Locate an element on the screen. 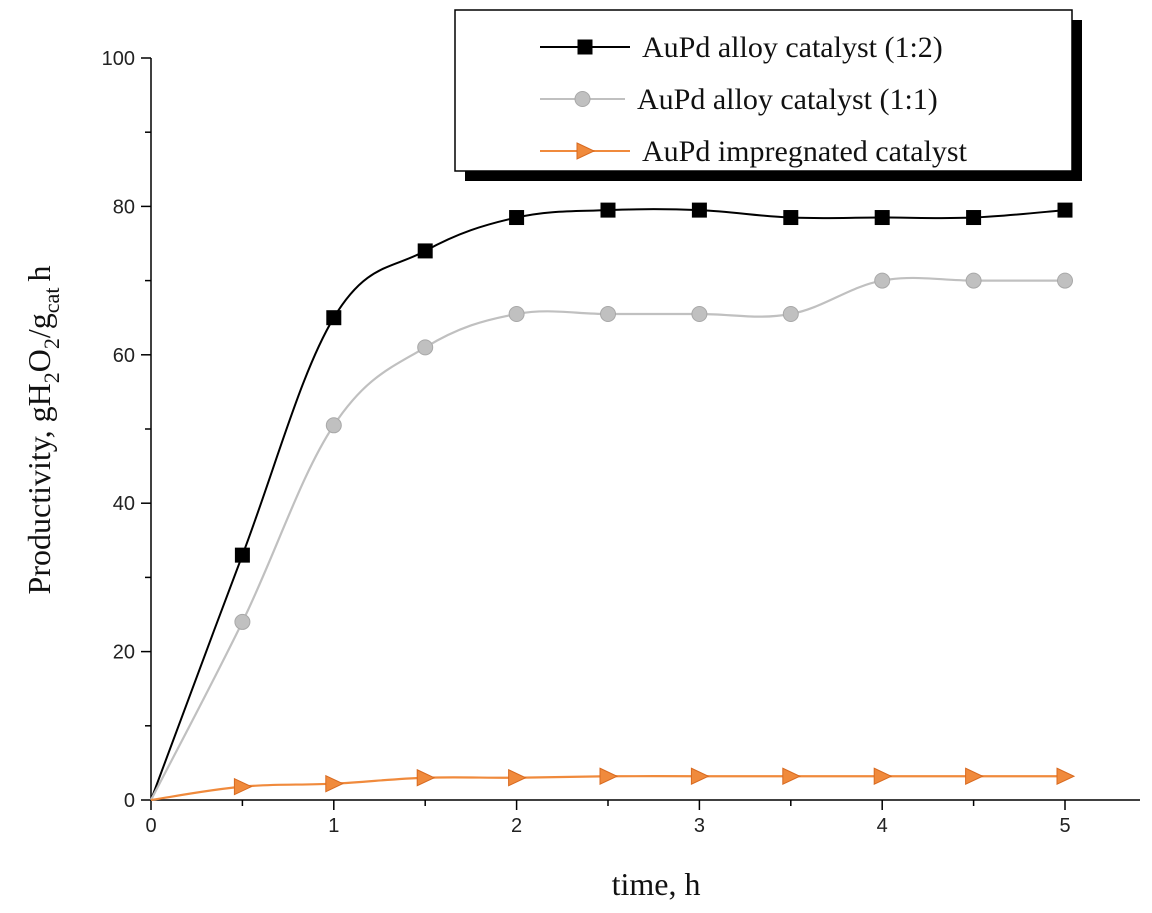 Image resolution: width=1152 pixels, height=913 pixels. y-title-tail: h is located at coordinates (39, 274).